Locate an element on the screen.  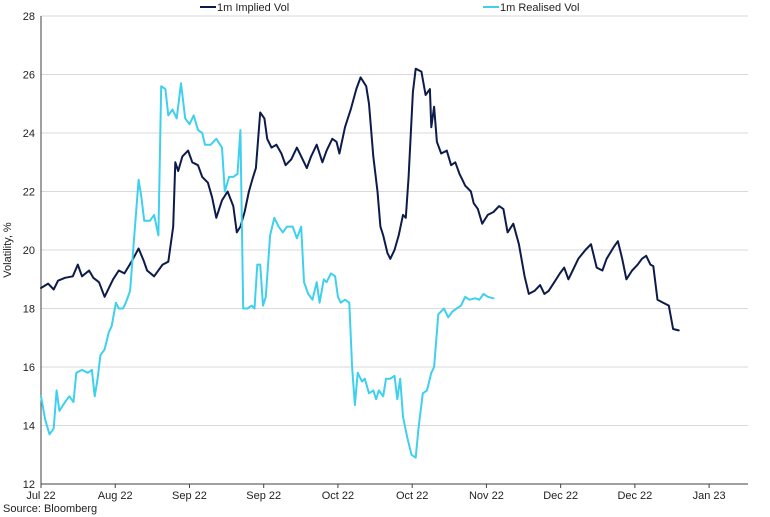
x-tick-label: Nov 22 is located at coordinates (486, 496).